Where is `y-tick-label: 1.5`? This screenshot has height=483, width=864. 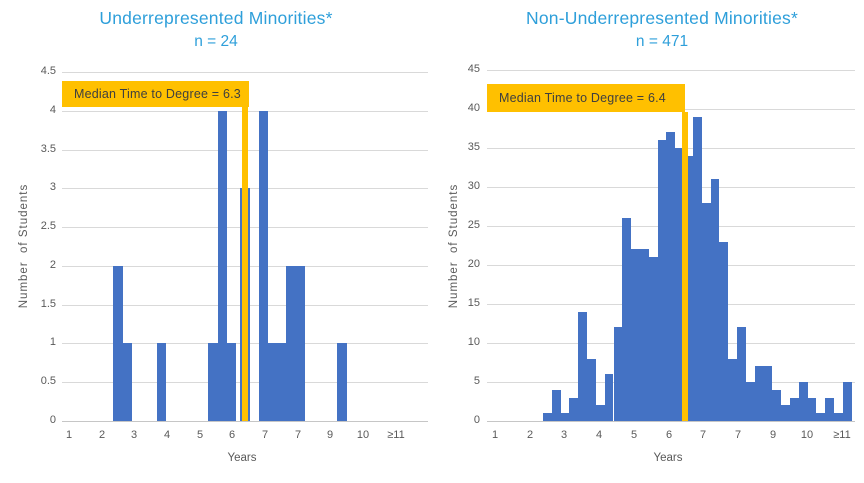 y-tick-label: 1.5 is located at coordinates (48, 304).